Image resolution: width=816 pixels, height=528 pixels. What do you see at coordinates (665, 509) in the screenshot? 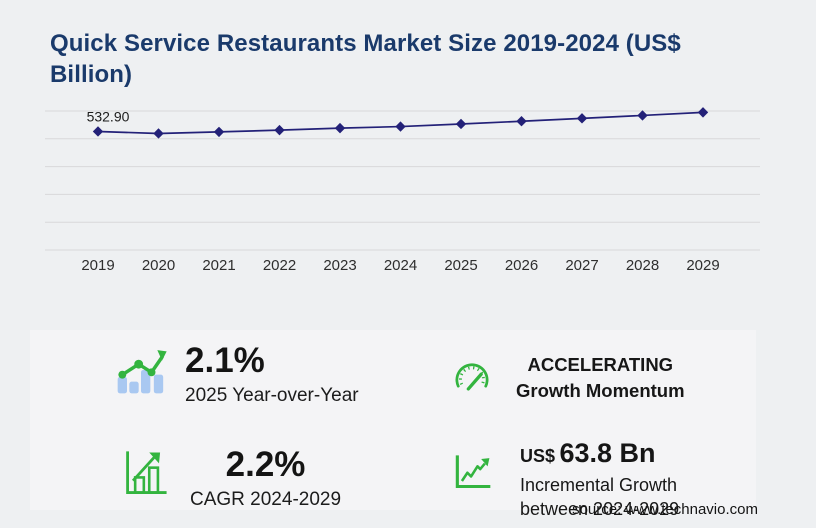
I see `source-credit: source: www.technavio.com` at bounding box center [665, 509].